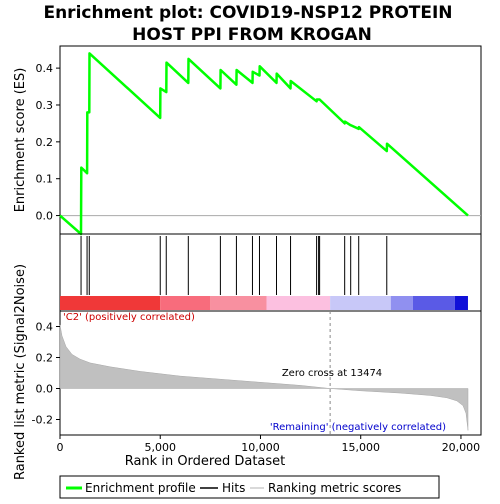  Describe the element at coordinates (205, 461) in the screenshot. I see `x-axis-label: Rank in Ordered Dataset` at that location.